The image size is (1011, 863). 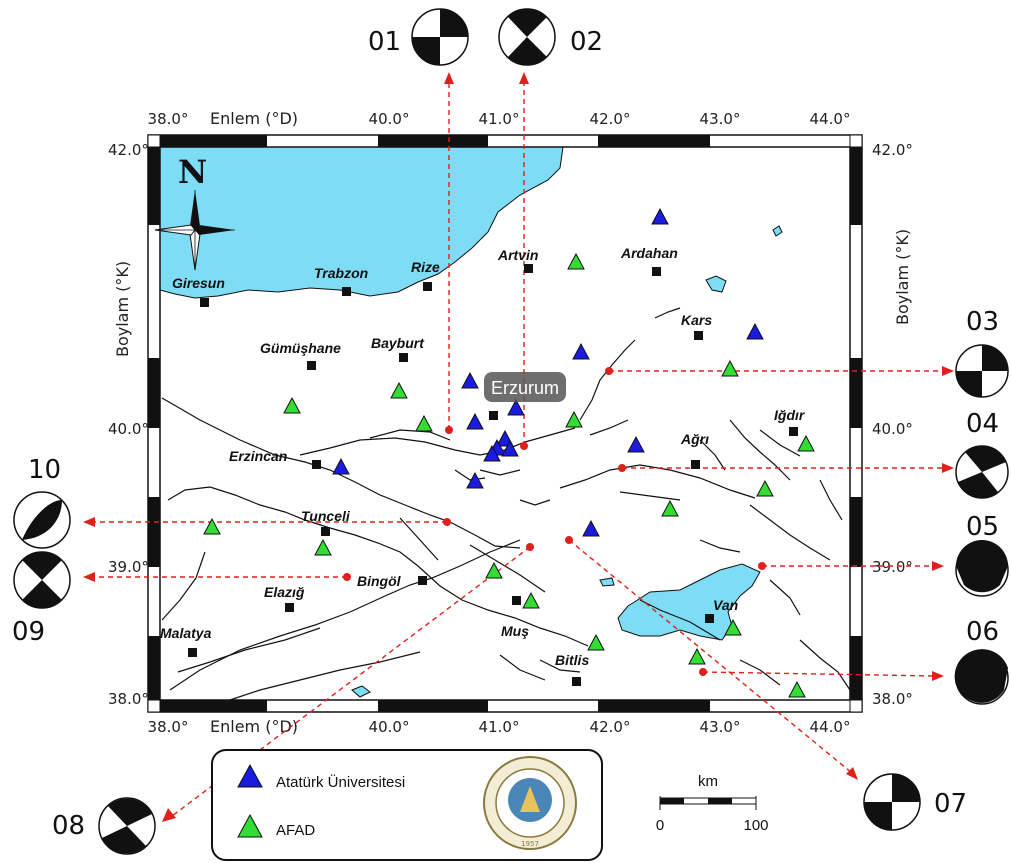 I want to click on legend-atauni-icon, so click(x=250, y=775).